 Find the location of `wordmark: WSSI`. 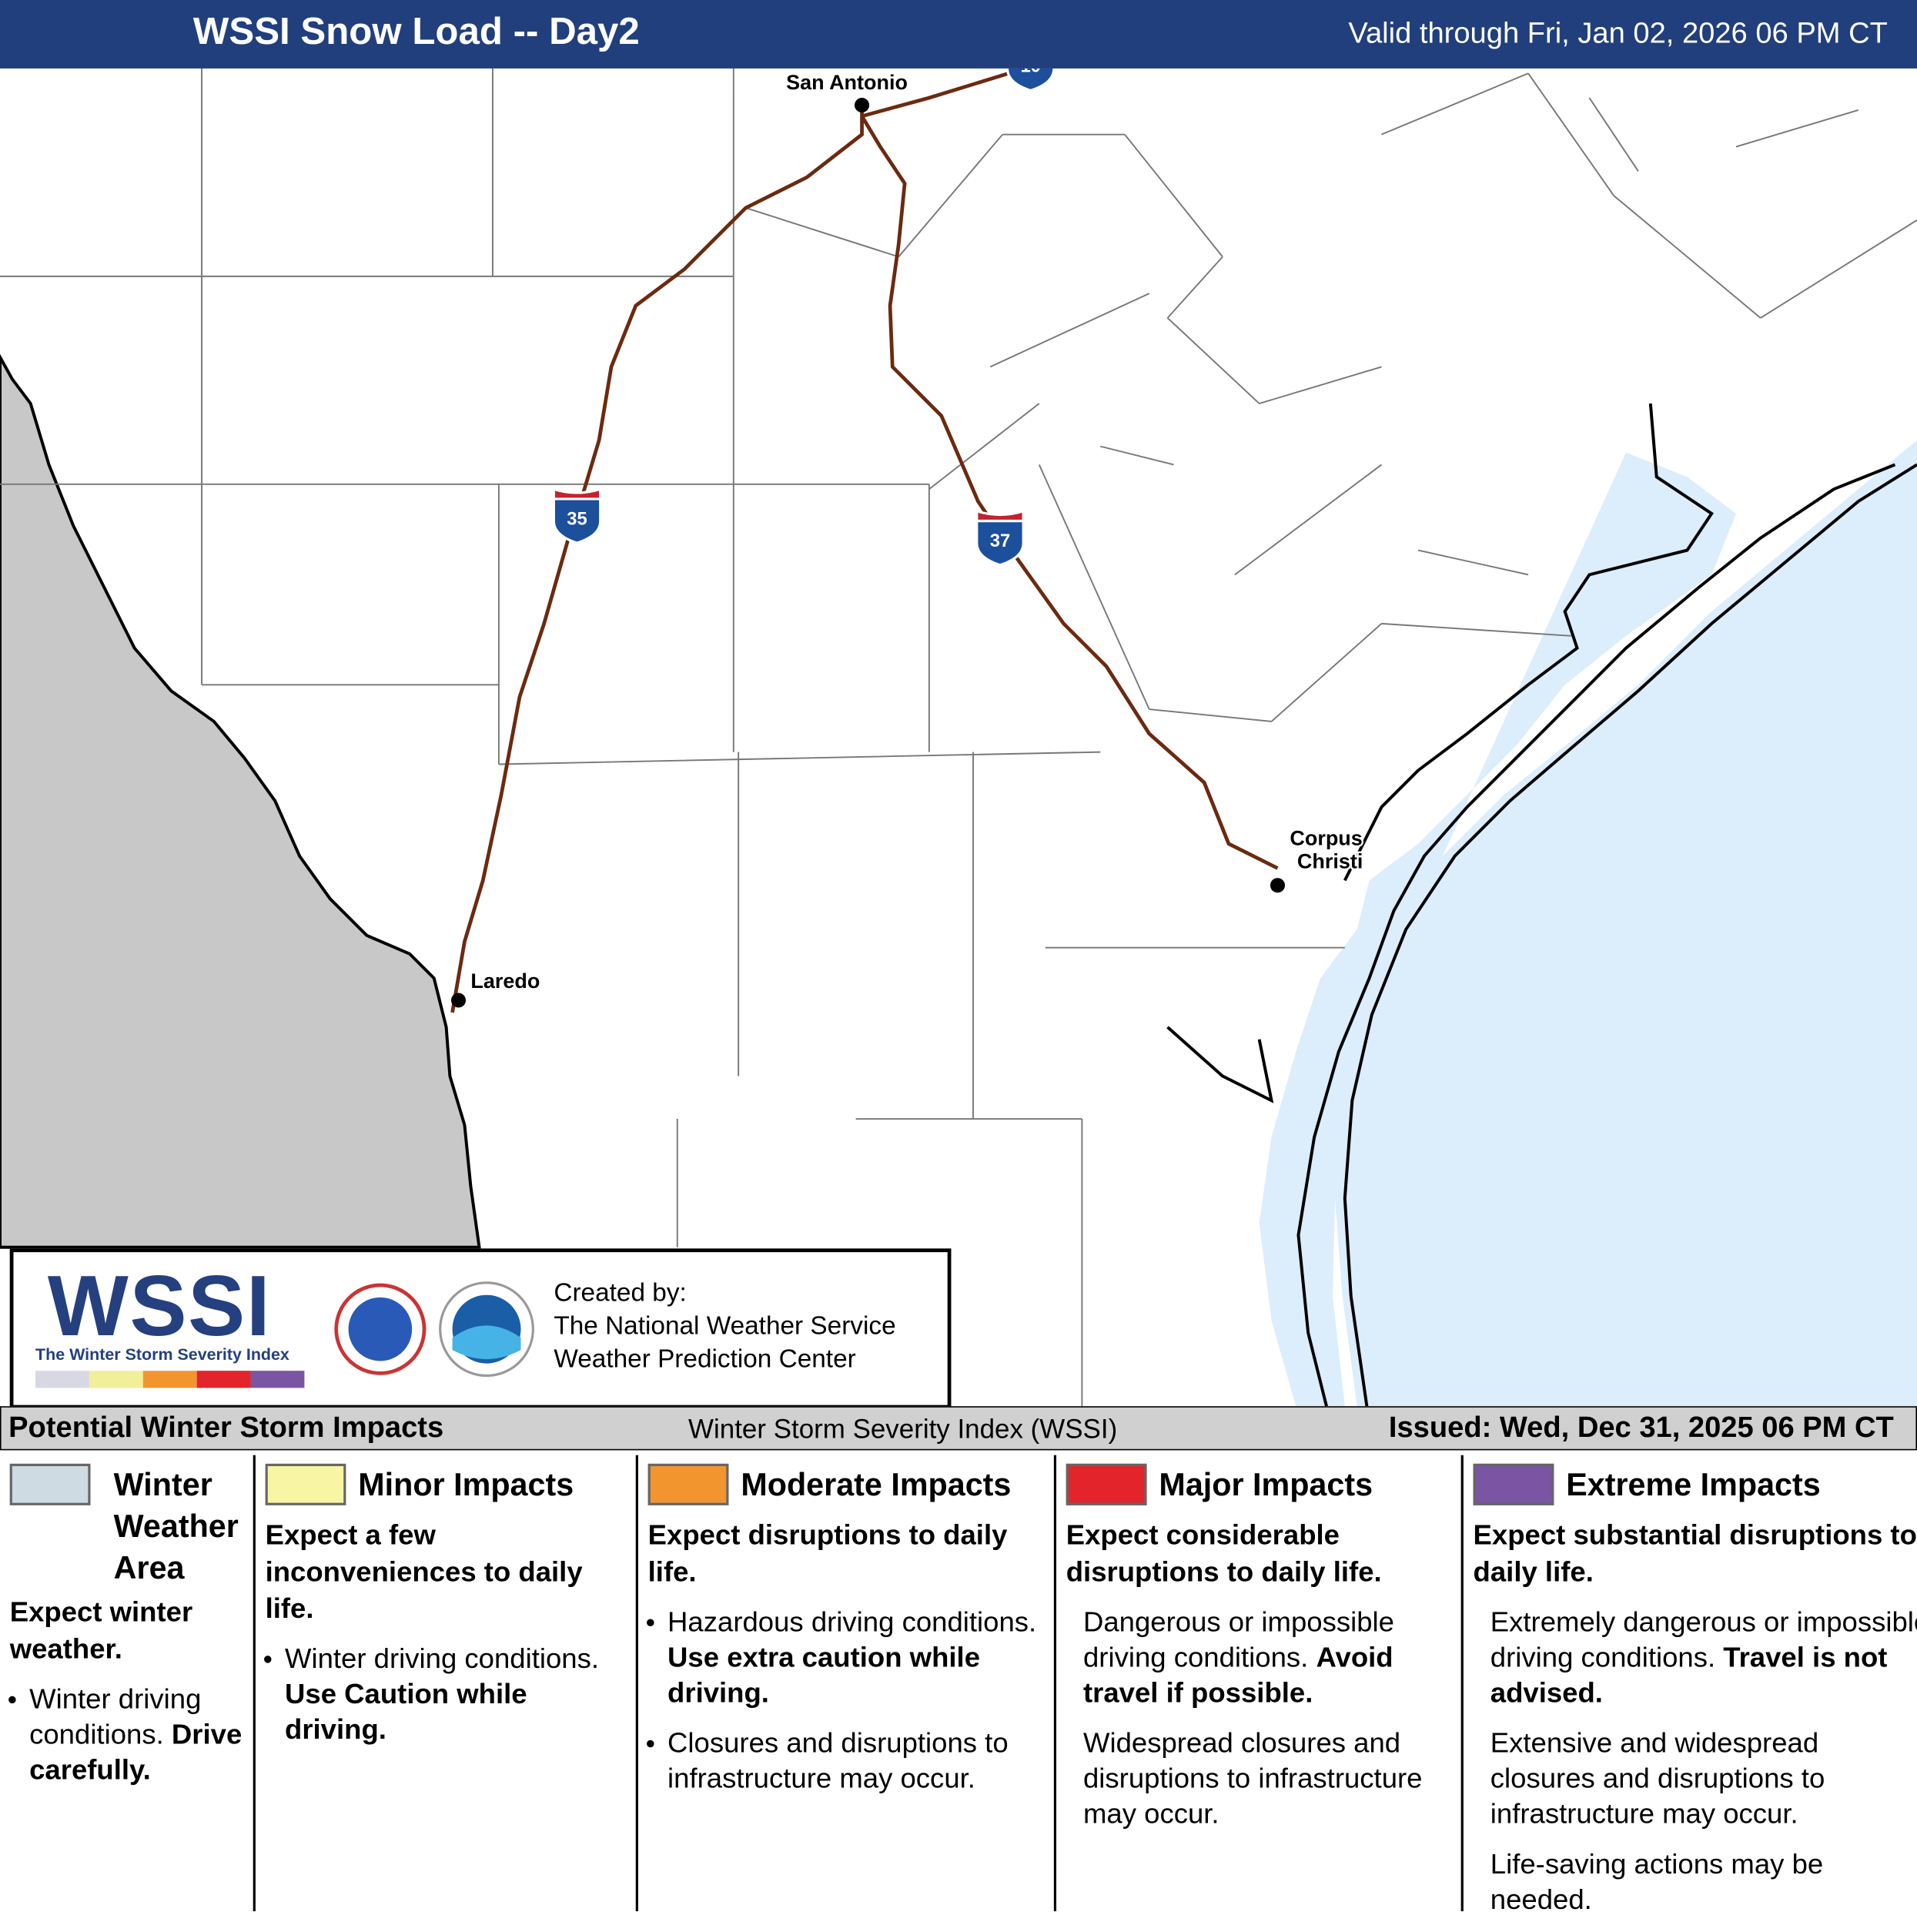

wordmark: WSSI is located at coordinates (160, 1306).